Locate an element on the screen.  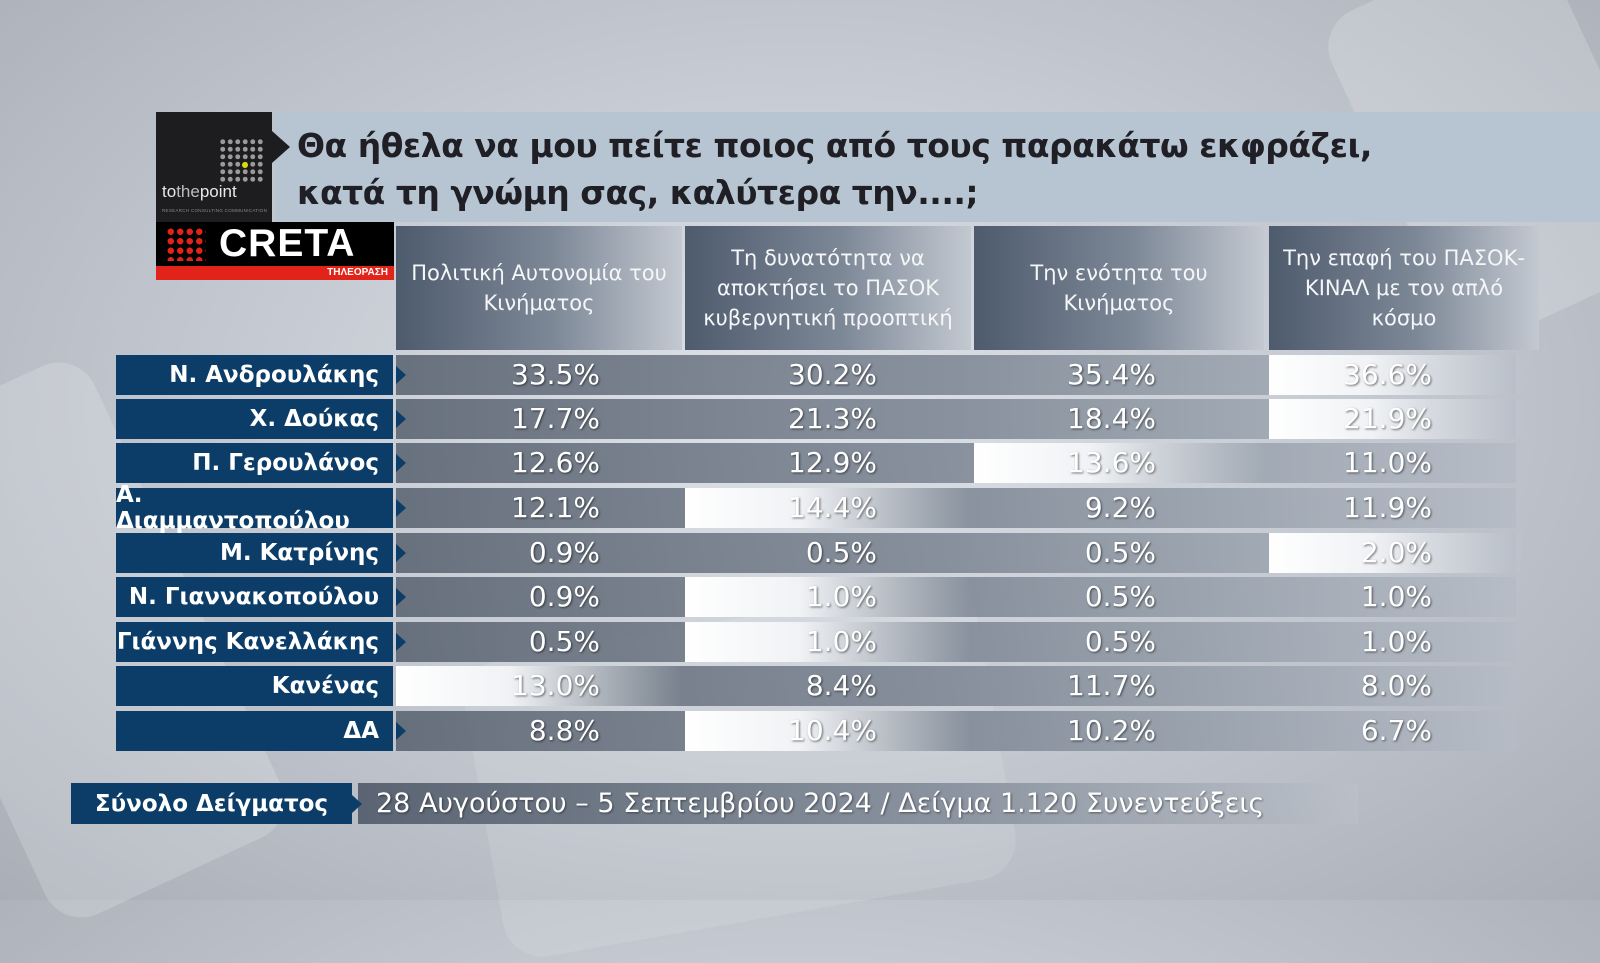
value-cell: 13.0% is located at coordinates (555, 685).